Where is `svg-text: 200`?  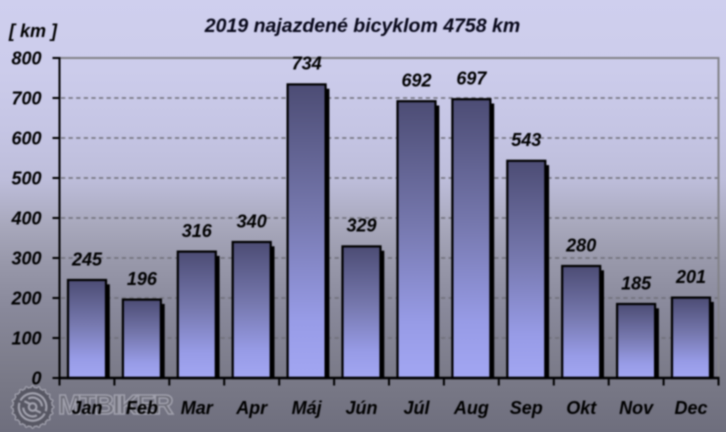 svg-text: 200 is located at coordinates (25, 298).